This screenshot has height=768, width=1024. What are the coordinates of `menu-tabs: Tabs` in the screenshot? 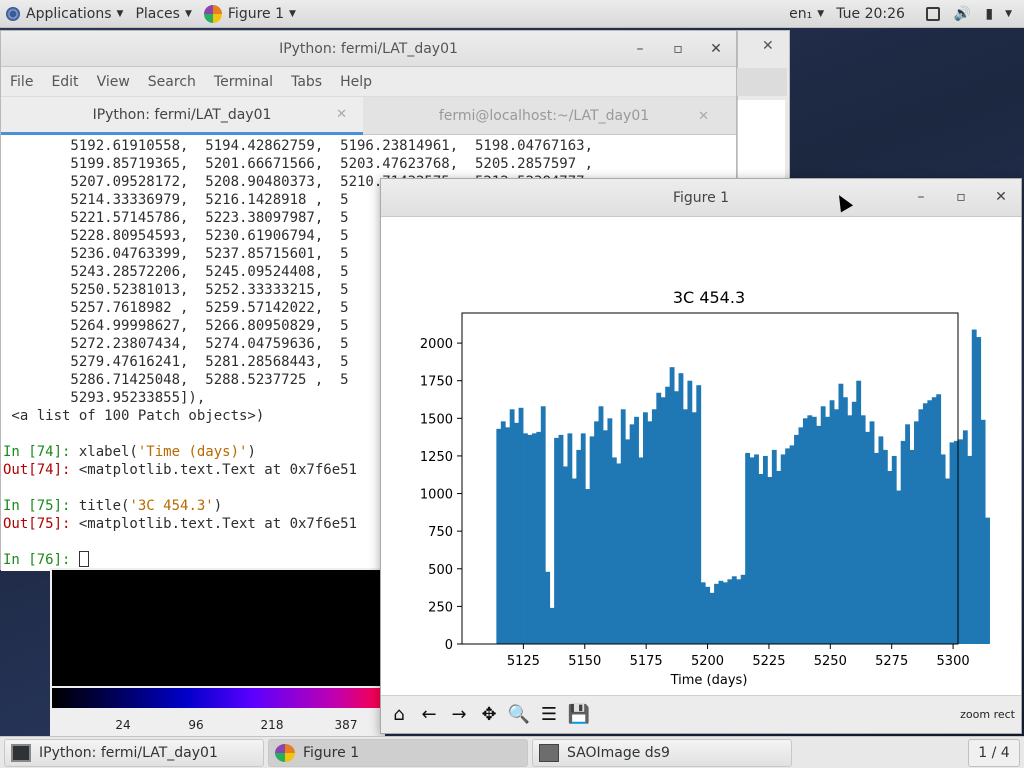 It's located at (307, 81).